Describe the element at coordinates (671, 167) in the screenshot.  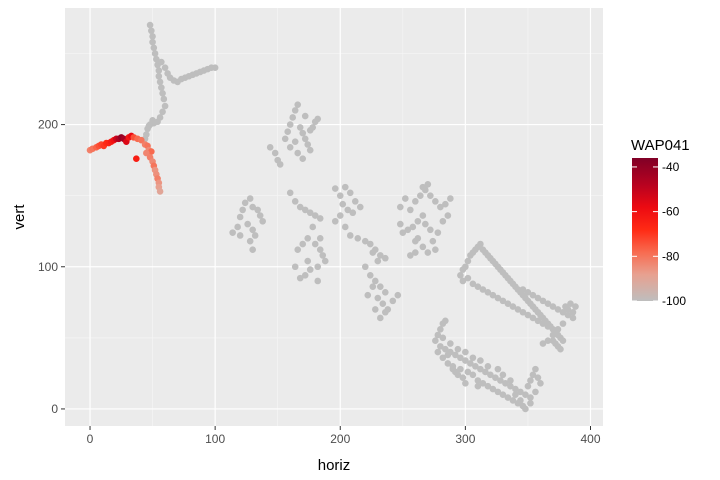
I see `legend-label: -40` at that location.